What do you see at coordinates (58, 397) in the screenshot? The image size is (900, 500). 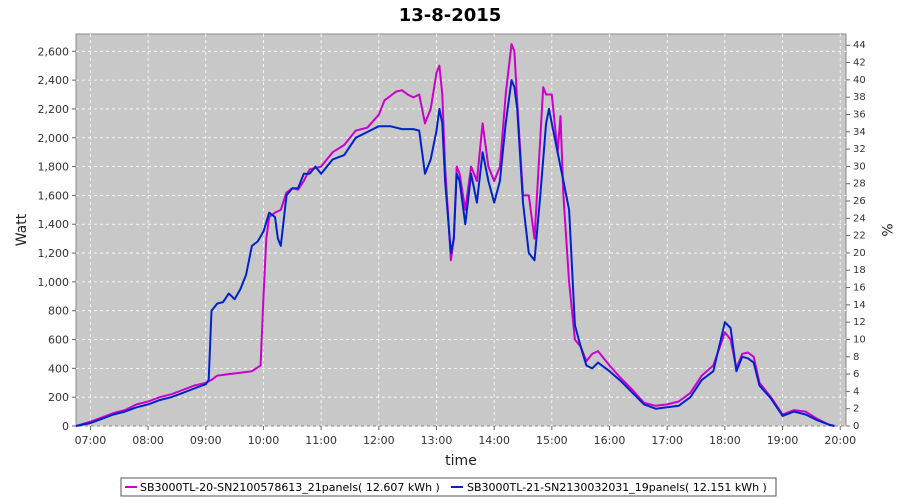 I see `y-tick-label: 200` at bounding box center [58, 397].